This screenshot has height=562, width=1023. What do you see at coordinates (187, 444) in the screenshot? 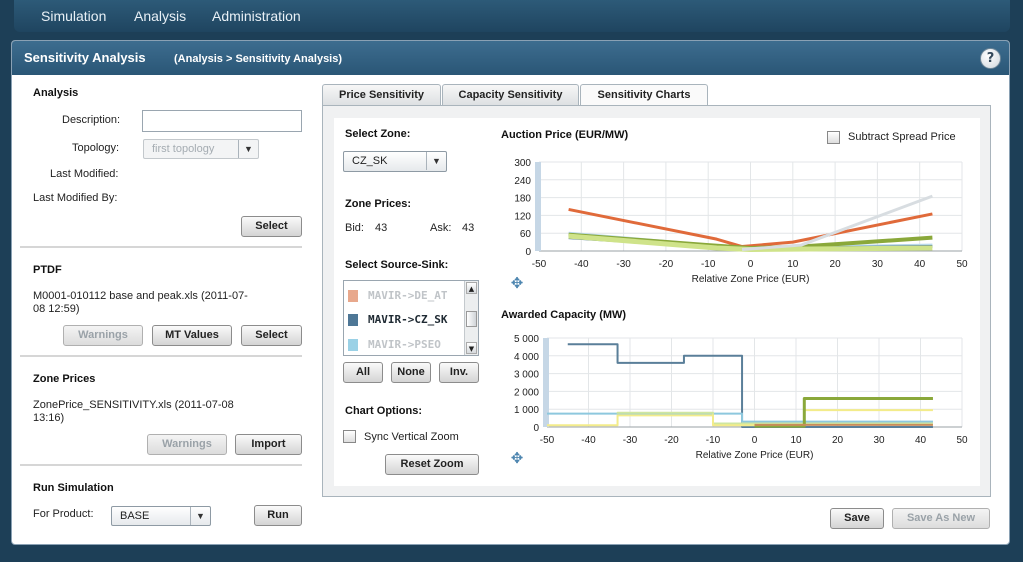
I see `zone-prices-warnings-button: Warnings` at bounding box center [187, 444].